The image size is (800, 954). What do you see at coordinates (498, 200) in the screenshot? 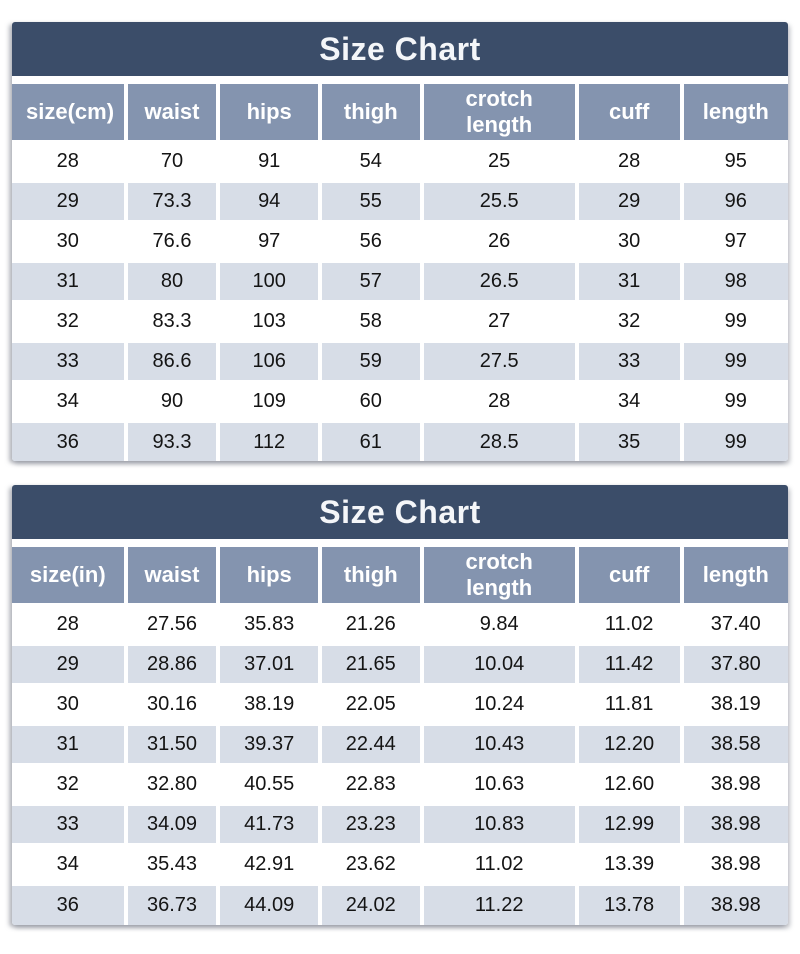
I see `table-cell: 25.5` at bounding box center [498, 200].